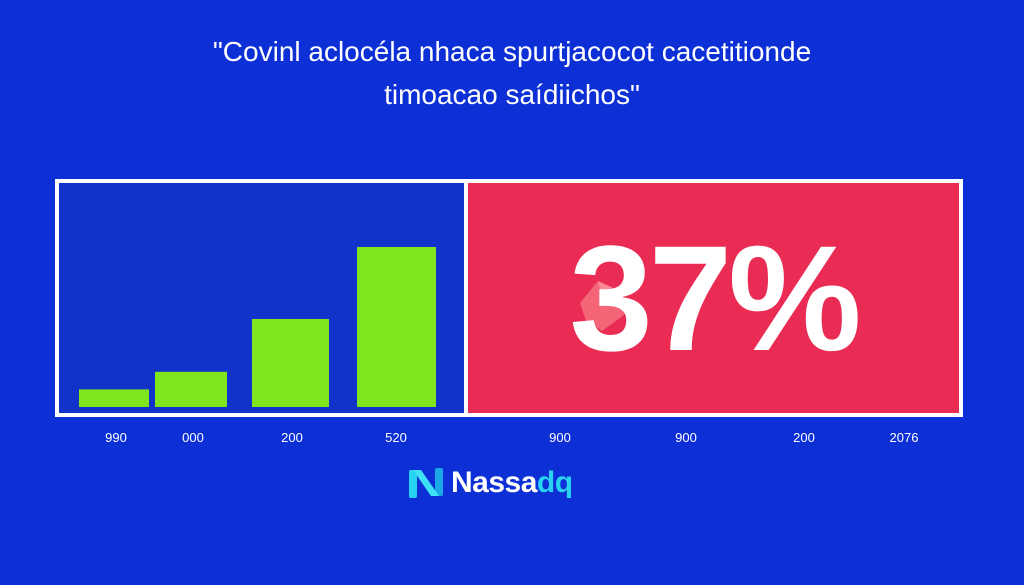 The image size is (1024, 585). Describe the element at coordinates (396, 437) in the screenshot. I see `x-tick-label: 520` at that location.